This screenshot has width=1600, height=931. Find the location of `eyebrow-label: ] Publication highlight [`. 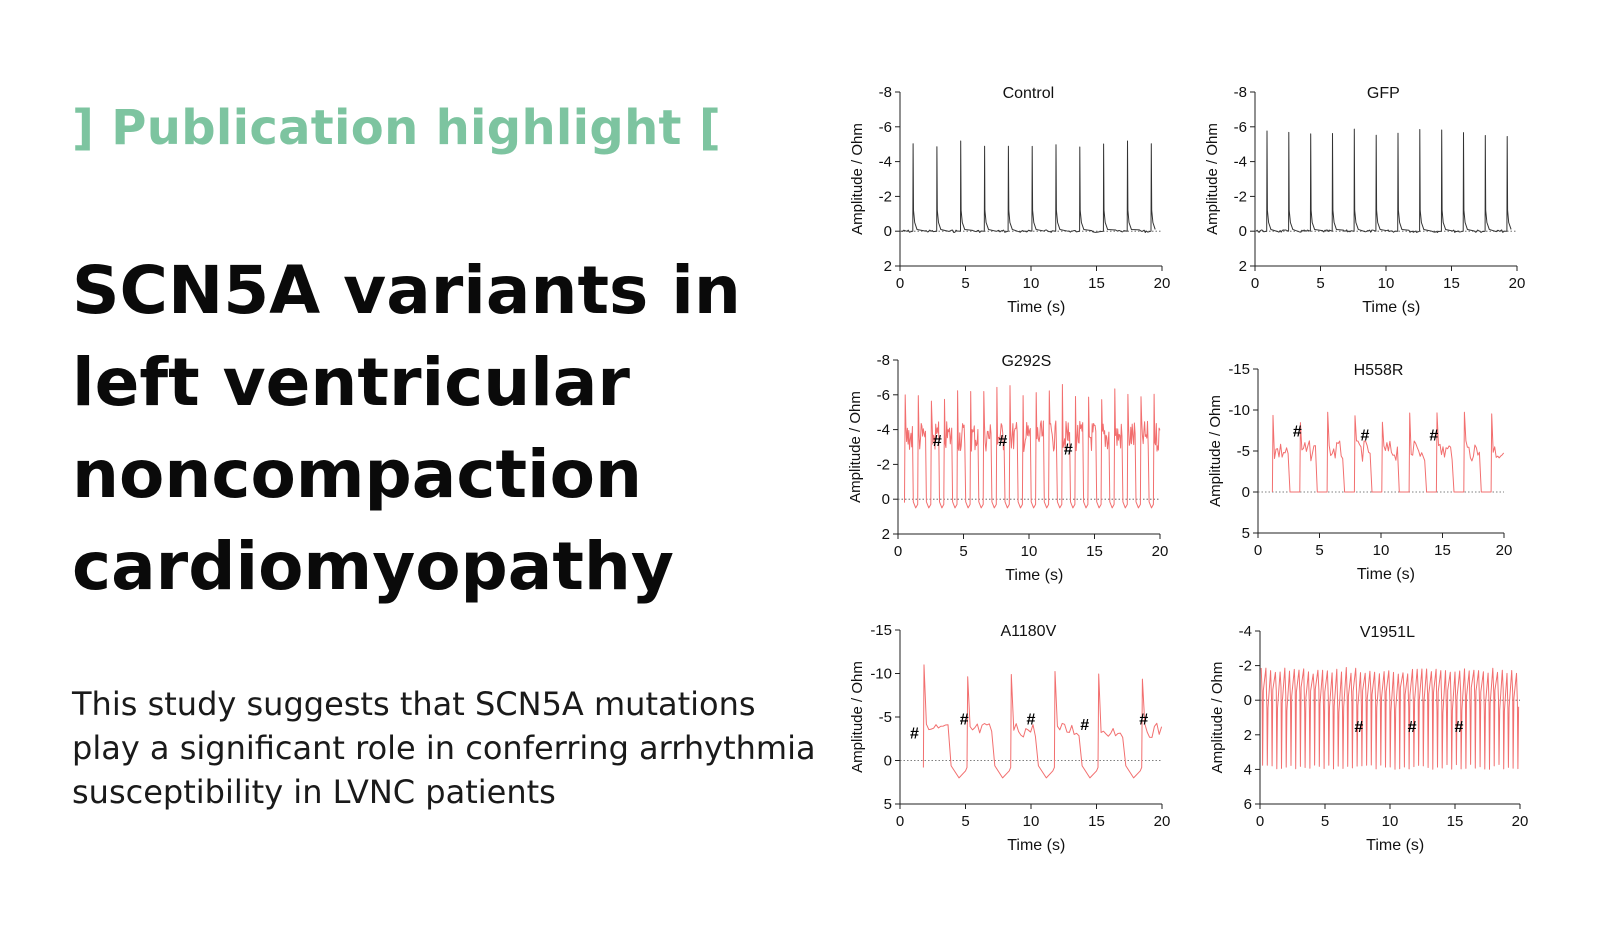

eyebrow-label: ] Publication highlight [ is located at coordinates (397, 128).